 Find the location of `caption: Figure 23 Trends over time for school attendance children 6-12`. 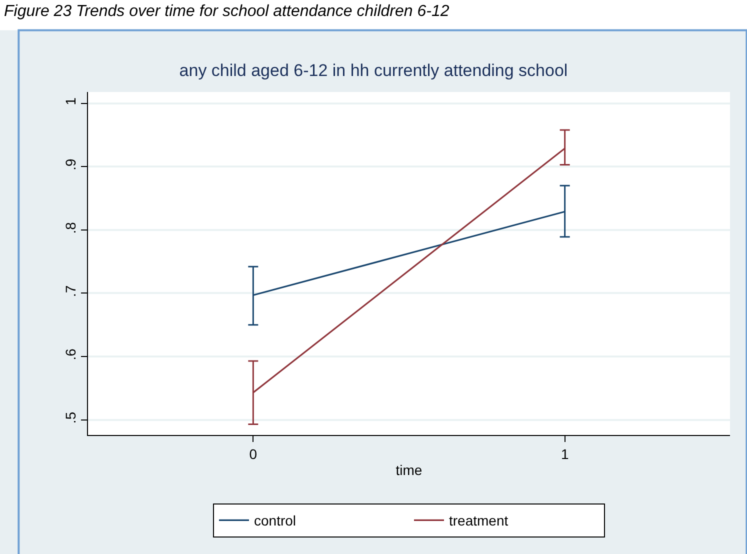

caption: Figure 23 Trends over time for school attendance children 6-12 is located at coordinates (227, 11).